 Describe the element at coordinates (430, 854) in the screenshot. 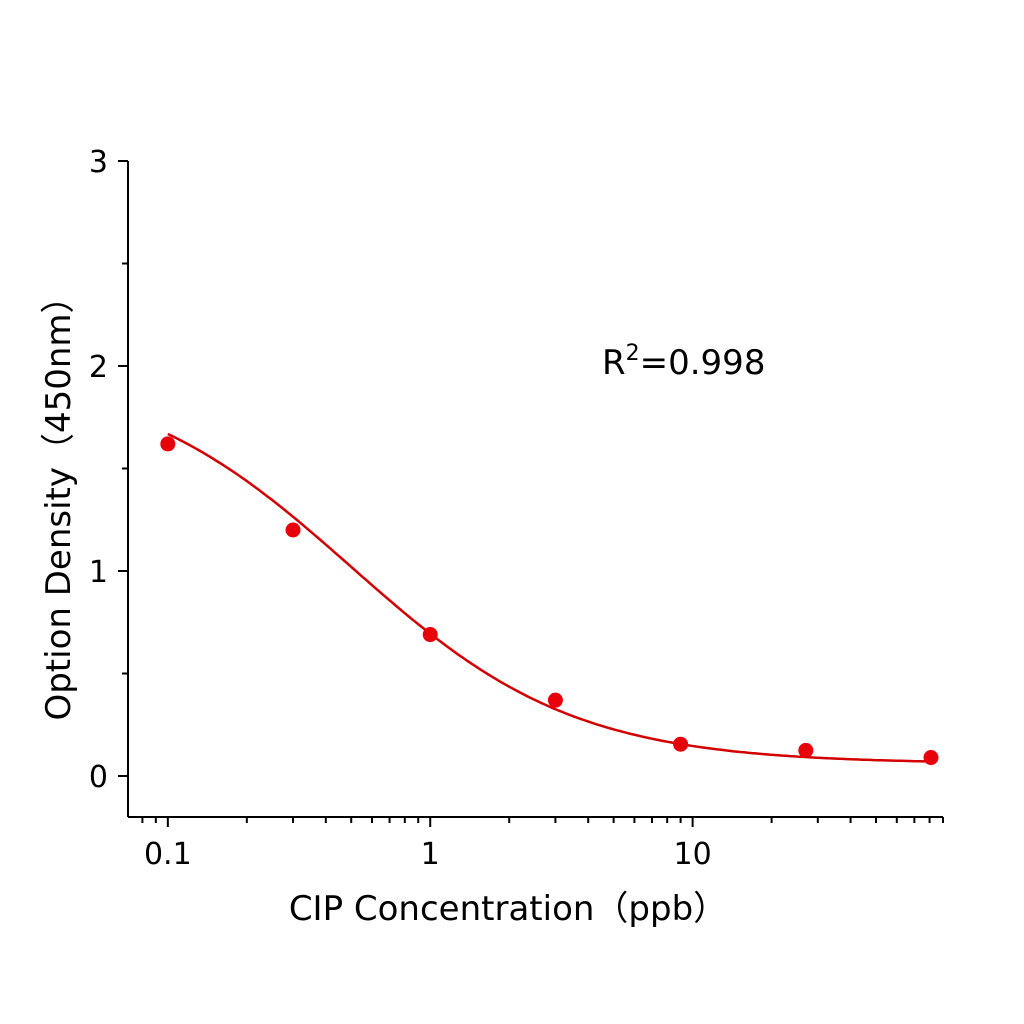

I see `x-tick-label: 1` at that location.